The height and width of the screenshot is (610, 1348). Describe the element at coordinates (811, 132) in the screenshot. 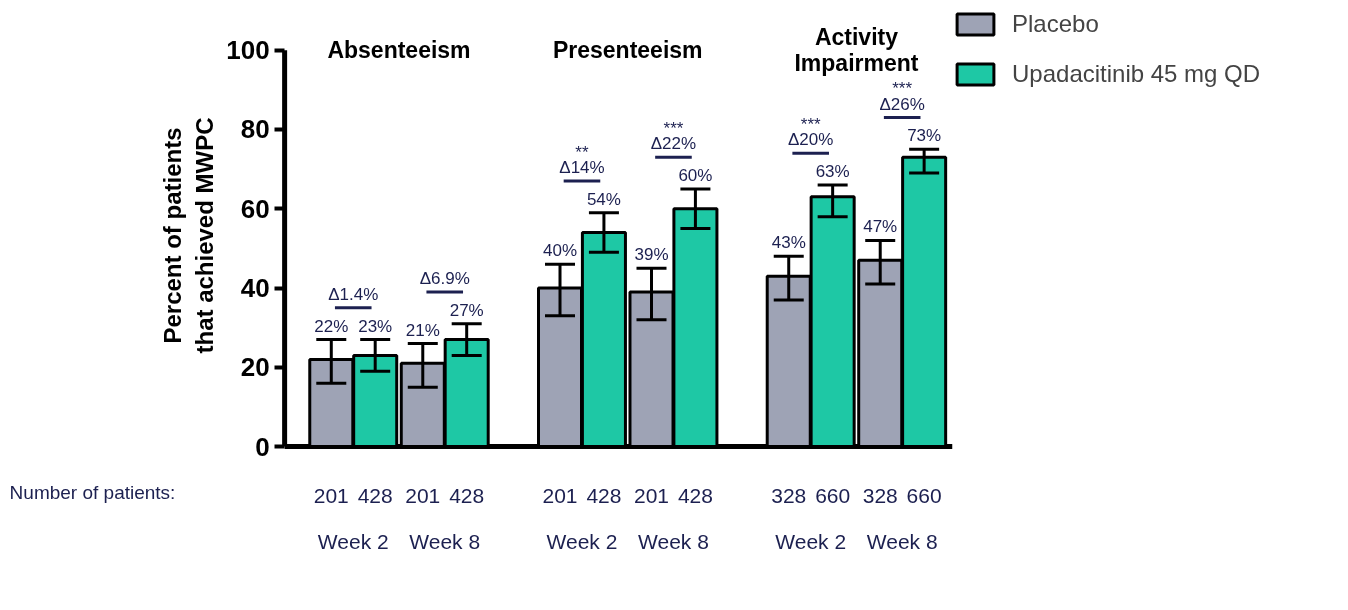

I see `annotation: *** Δ20%` at that location.